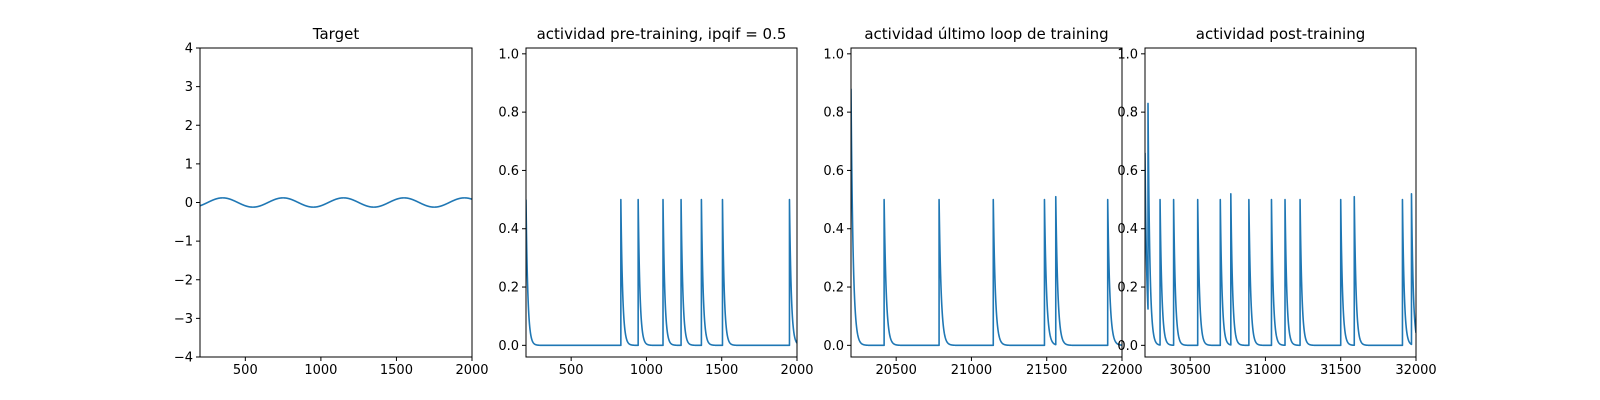  I want to click on subplot-title: Target, so click(336, 34).